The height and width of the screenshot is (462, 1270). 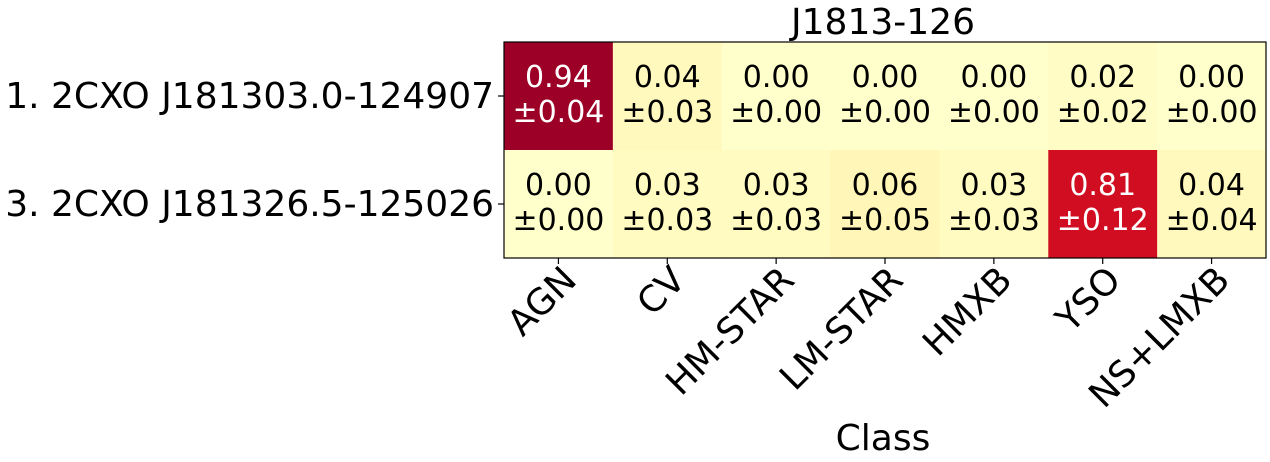 I want to click on cell-error-label-r1-c5: ±0.12, so click(x=1103, y=220).